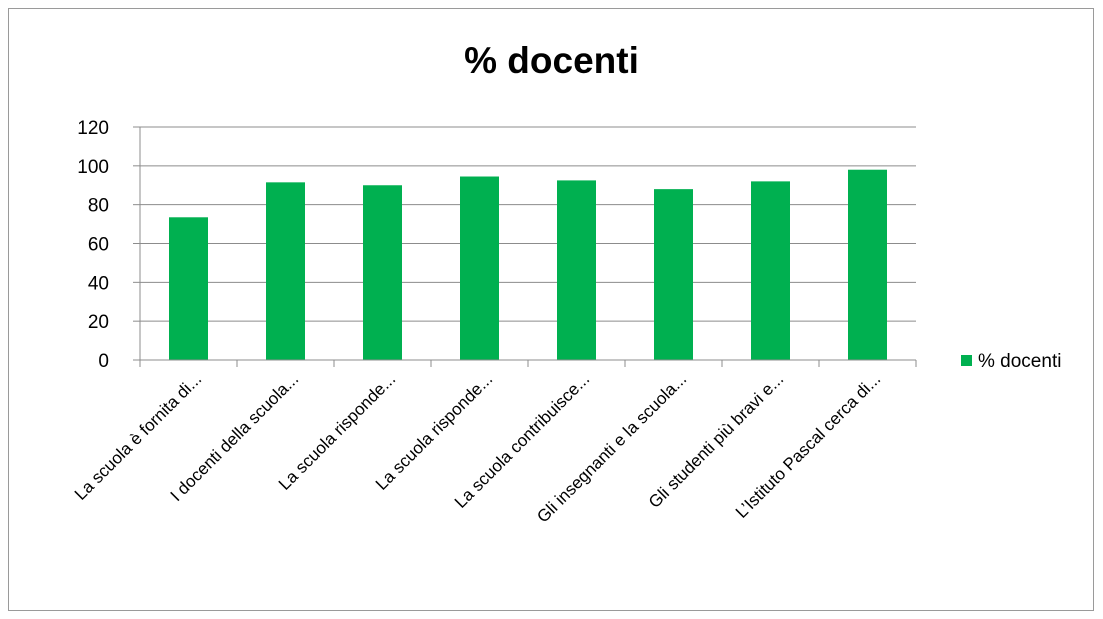 The image size is (1103, 619). What do you see at coordinates (98, 206) in the screenshot?
I see `y-tick-label: 80` at bounding box center [98, 206].